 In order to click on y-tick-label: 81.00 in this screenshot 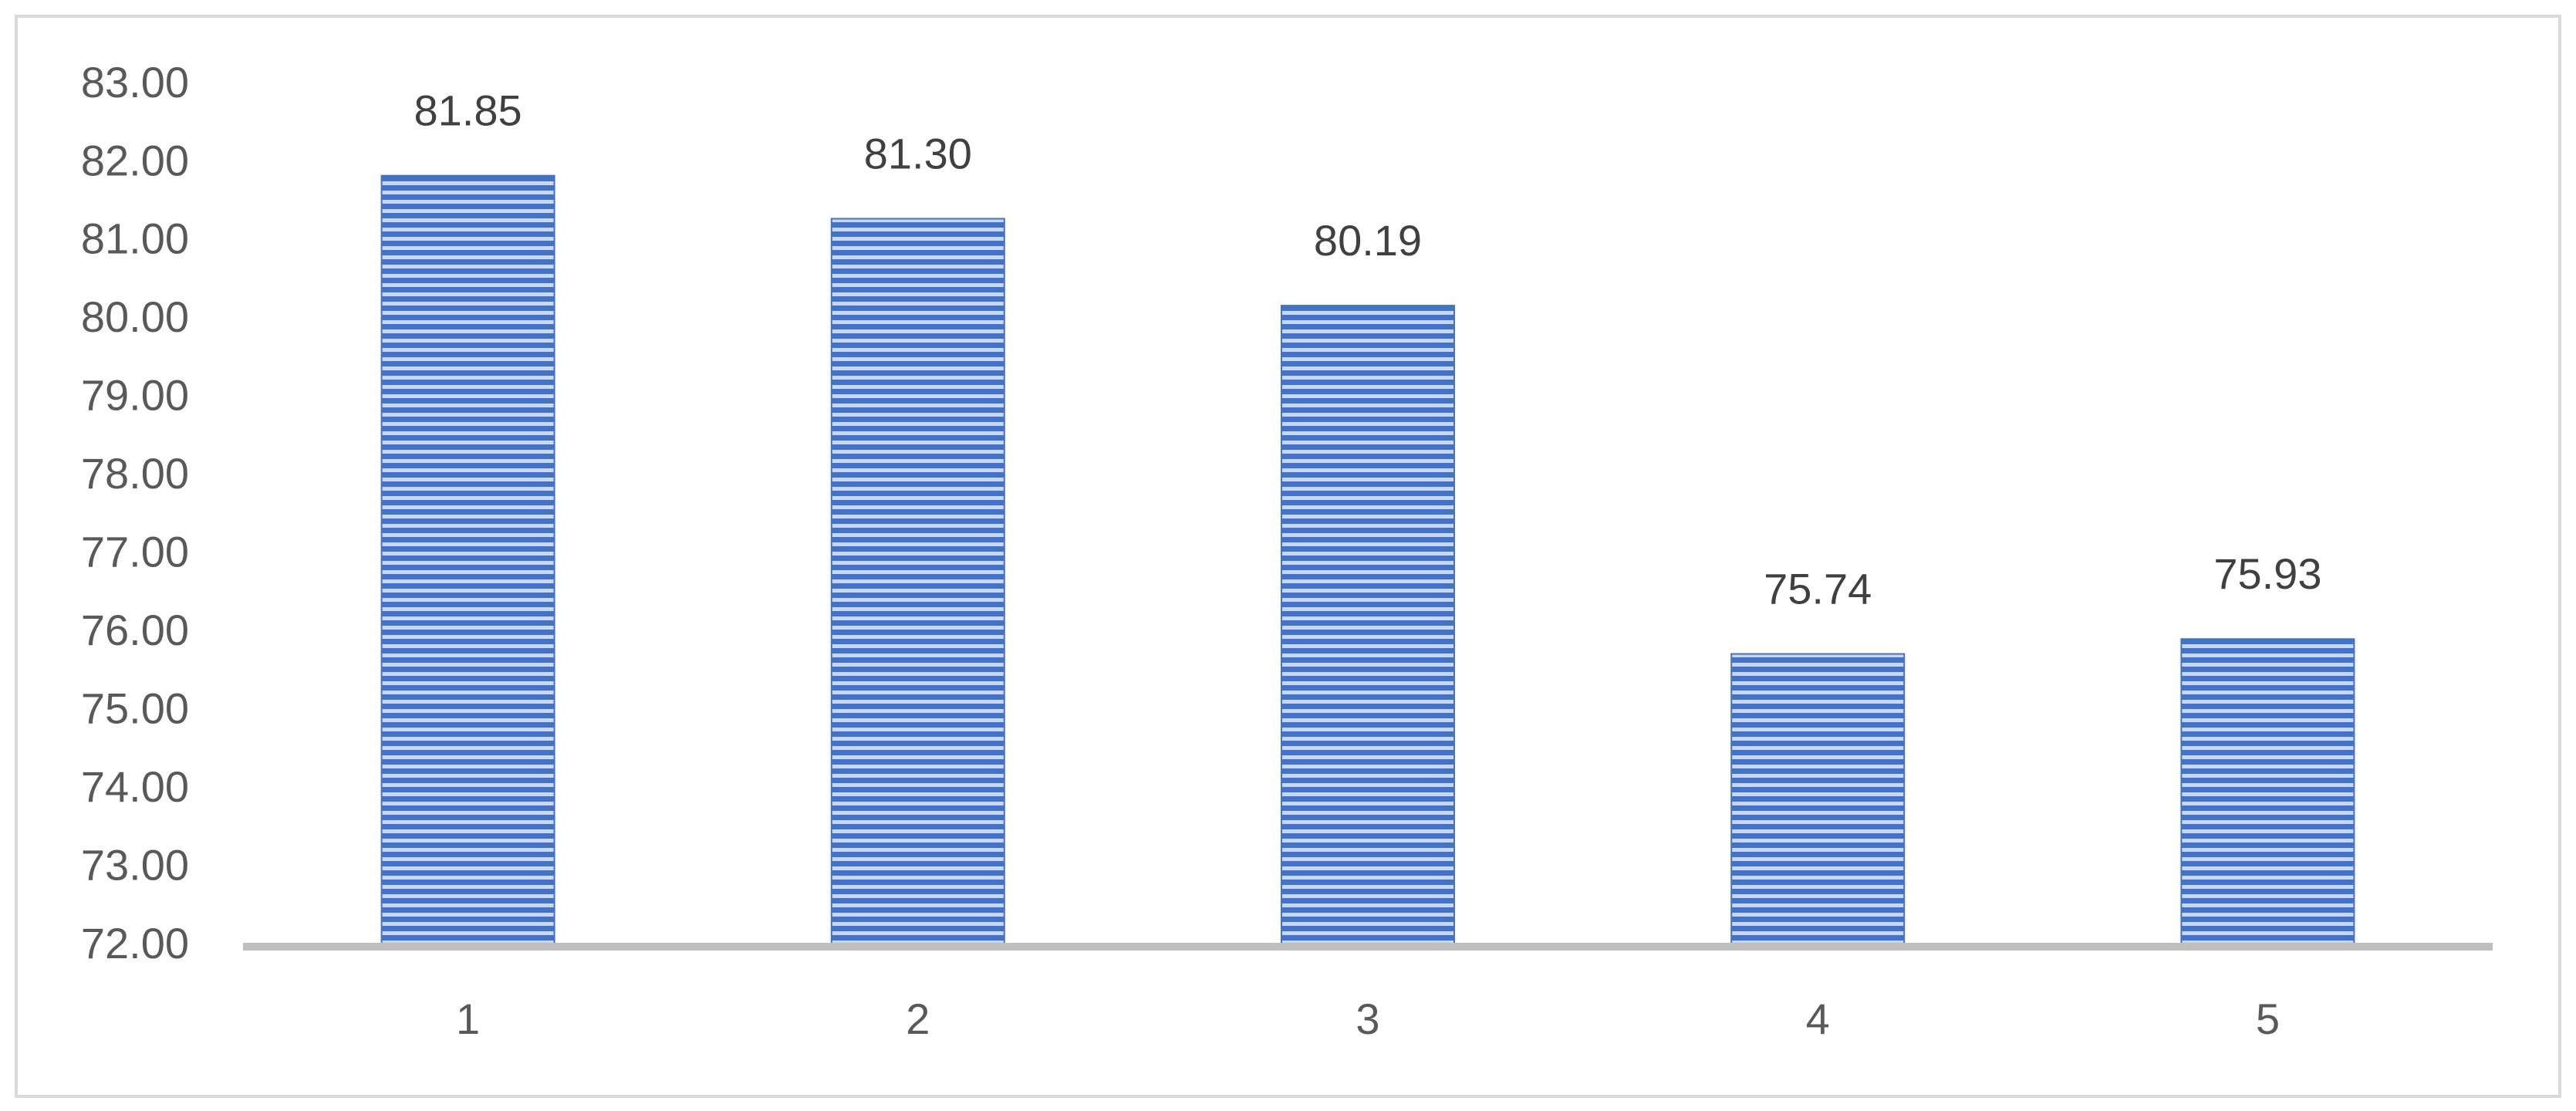, I will do `click(135, 238)`.